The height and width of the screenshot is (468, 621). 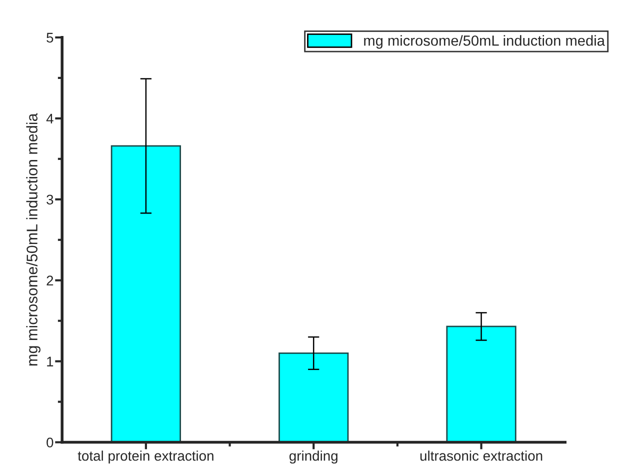 What do you see at coordinates (50, 37) in the screenshot?
I see `y-tick-label: 5` at bounding box center [50, 37].